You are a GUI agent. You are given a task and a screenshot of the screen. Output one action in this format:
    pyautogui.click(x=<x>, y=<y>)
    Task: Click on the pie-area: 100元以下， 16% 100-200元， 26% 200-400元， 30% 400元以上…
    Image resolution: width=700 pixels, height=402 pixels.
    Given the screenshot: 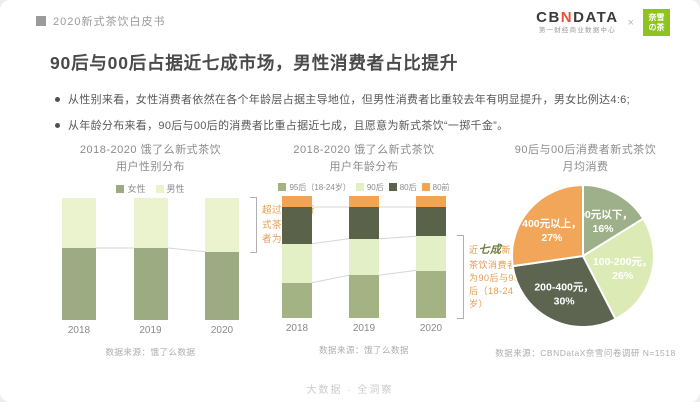 What is the action you would take?
    pyautogui.click(x=585, y=258)
    